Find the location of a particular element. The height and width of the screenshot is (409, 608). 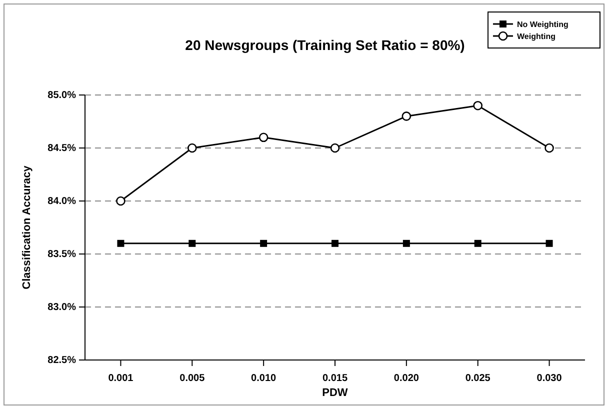

chart-title: 20 Newsgroups (Training Set Ratio = 80%) is located at coordinates (325, 45).